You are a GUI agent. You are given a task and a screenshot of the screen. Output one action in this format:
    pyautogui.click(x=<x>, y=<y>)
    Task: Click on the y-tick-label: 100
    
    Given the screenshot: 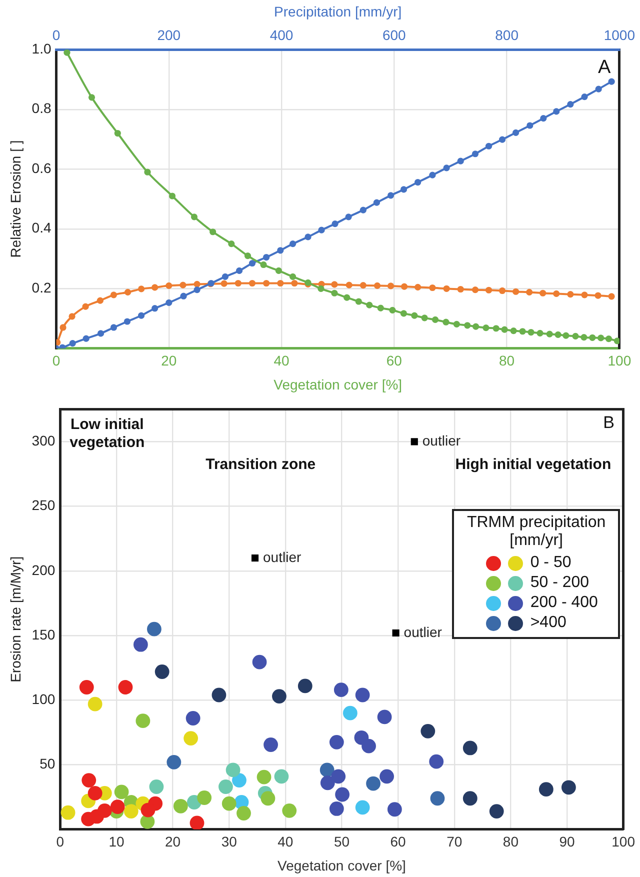 What is the action you would take?
    pyautogui.click(x=44, y=699)
    